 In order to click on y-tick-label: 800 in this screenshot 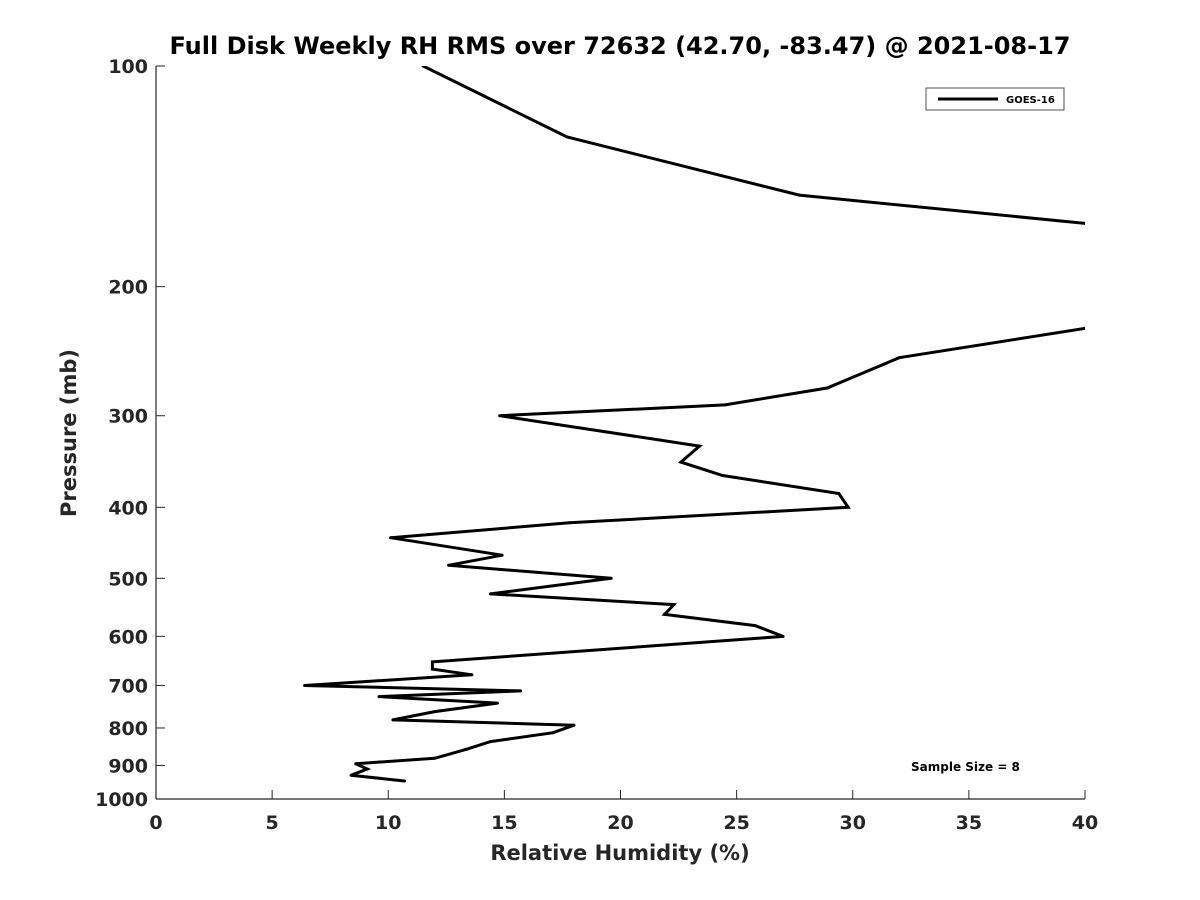, I will do `click(128, 729)`.